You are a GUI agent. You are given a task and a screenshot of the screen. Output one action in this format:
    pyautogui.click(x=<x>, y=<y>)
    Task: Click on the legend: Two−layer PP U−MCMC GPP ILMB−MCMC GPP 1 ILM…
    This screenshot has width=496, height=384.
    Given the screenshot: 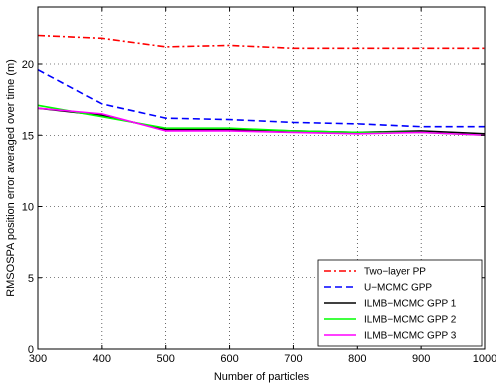 What is the action you would take?
    pyautogui.click(x=400, y=303)
    